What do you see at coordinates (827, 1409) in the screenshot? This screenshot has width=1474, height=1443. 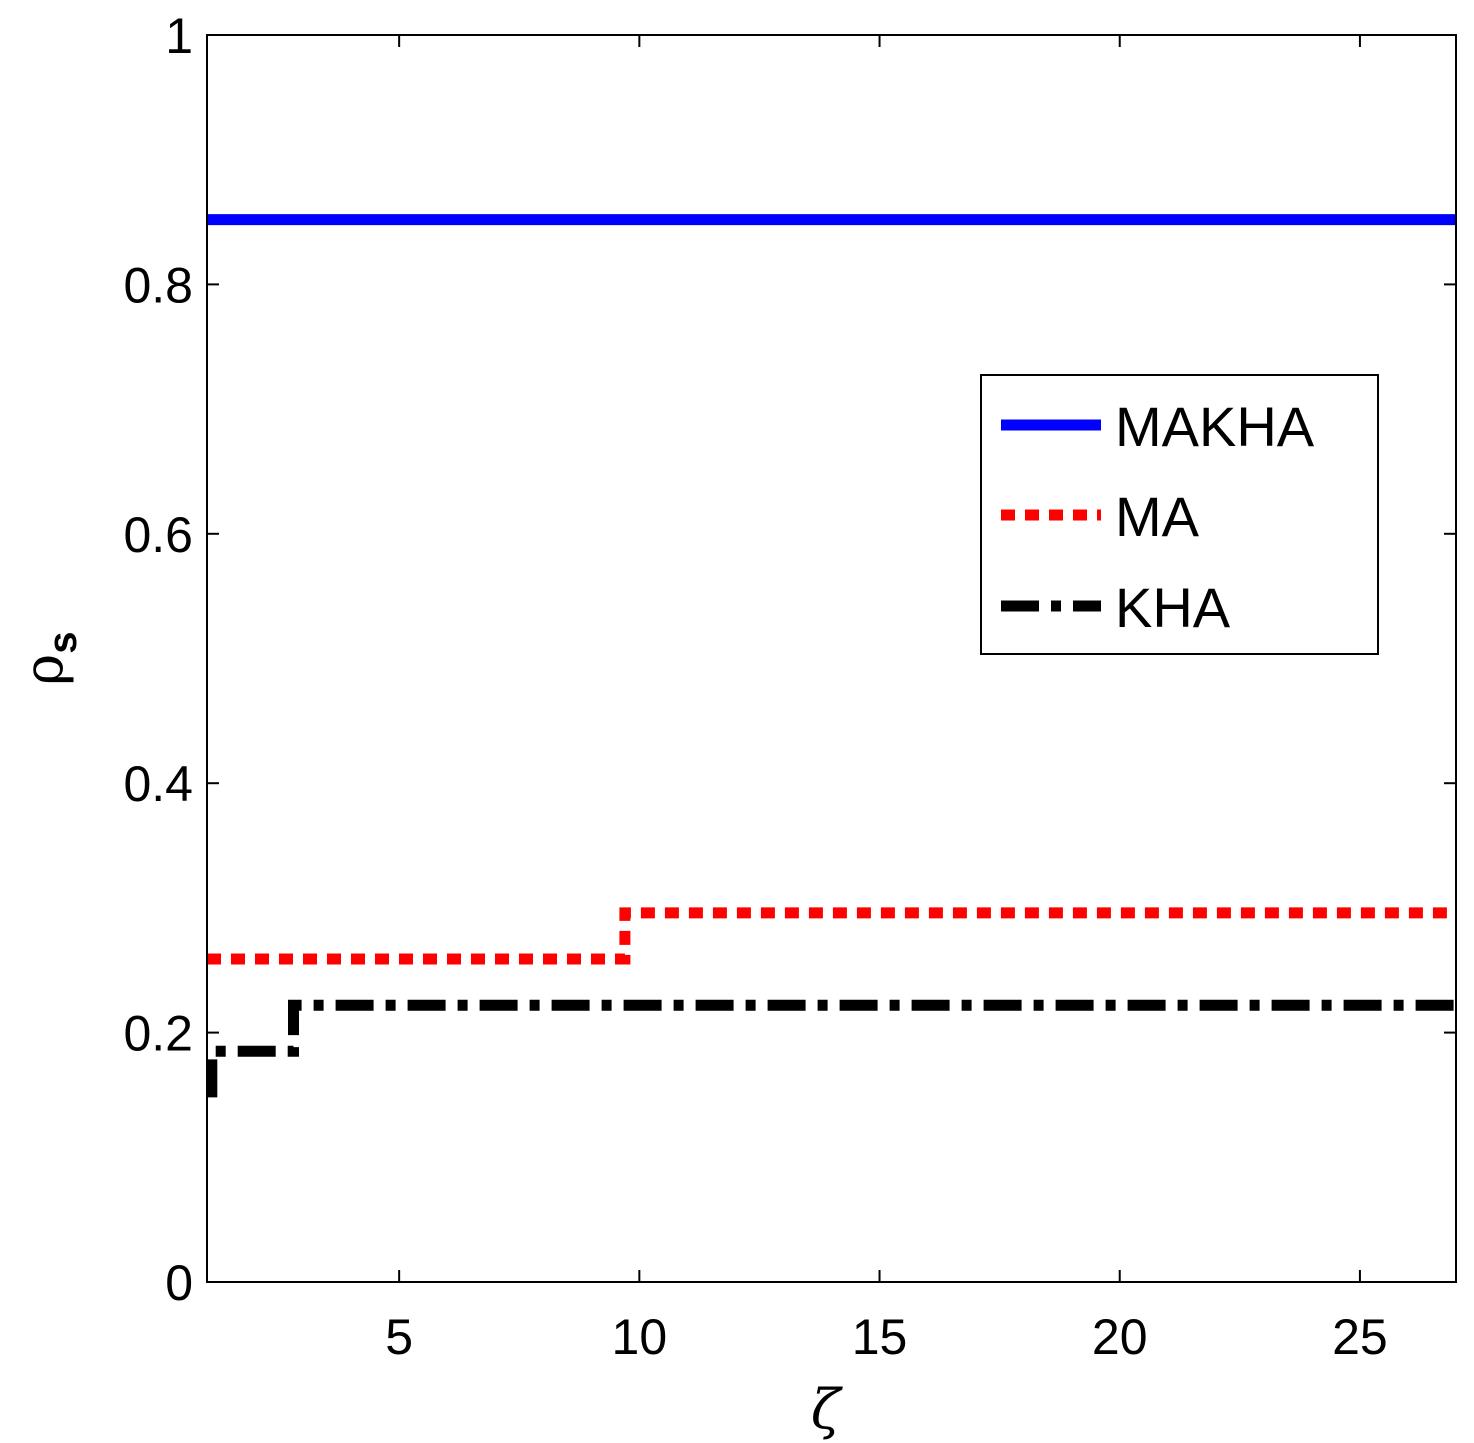 I see `x-axis-label: ζ` at bounding box center [827, 1409].